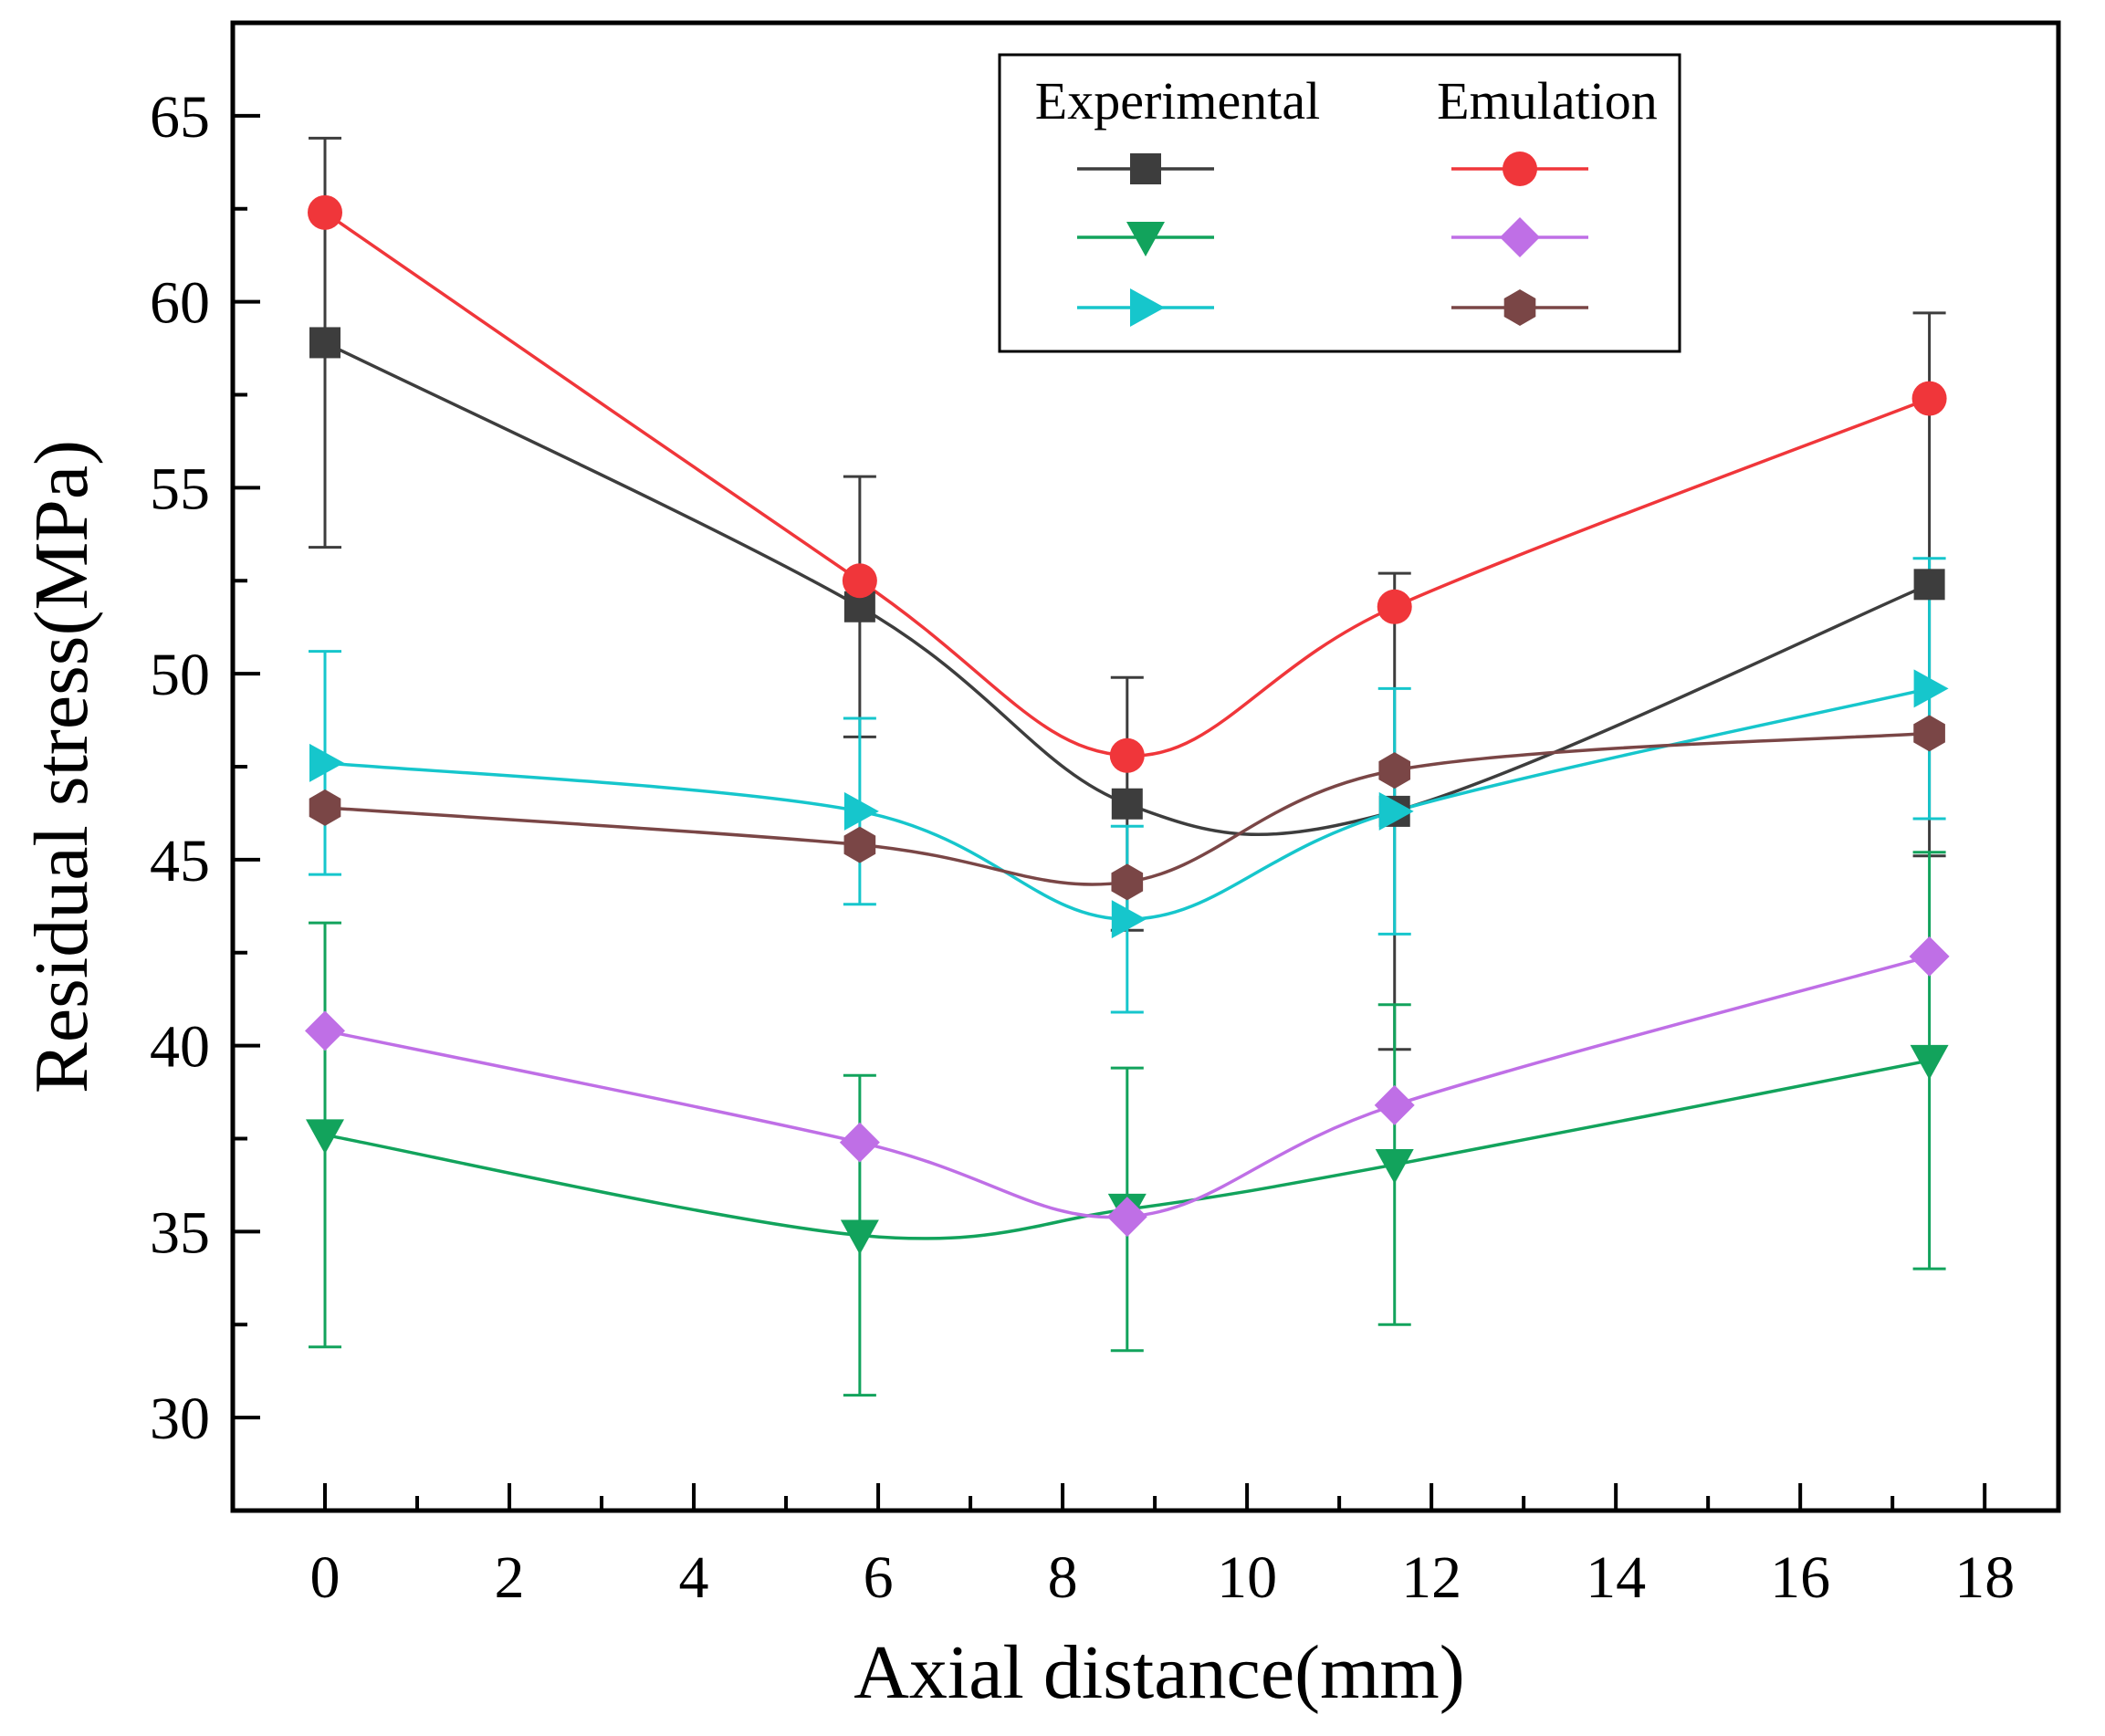 The height and width of the screenshot is (1736, 2105). Describe the element at coordinates (510, 1577) in the screenshot. I see `x-tick-label: 2` at that location.